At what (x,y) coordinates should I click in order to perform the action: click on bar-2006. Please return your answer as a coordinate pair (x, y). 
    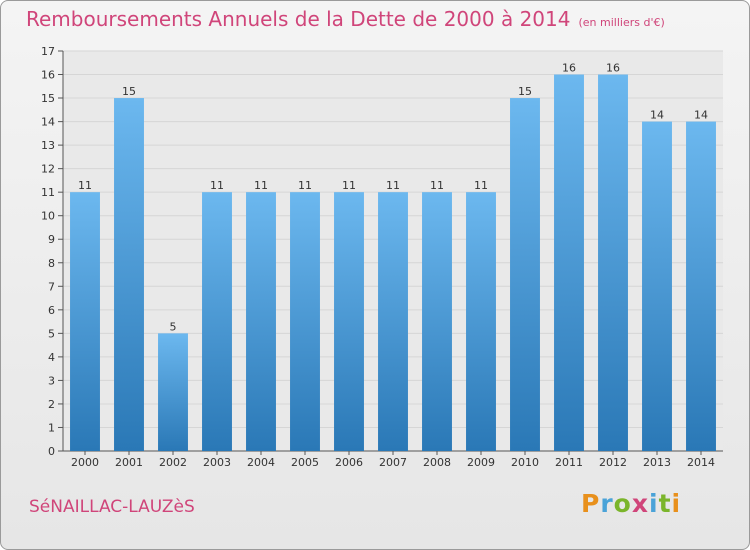
    Looking at the image, I should click on (349, 322).